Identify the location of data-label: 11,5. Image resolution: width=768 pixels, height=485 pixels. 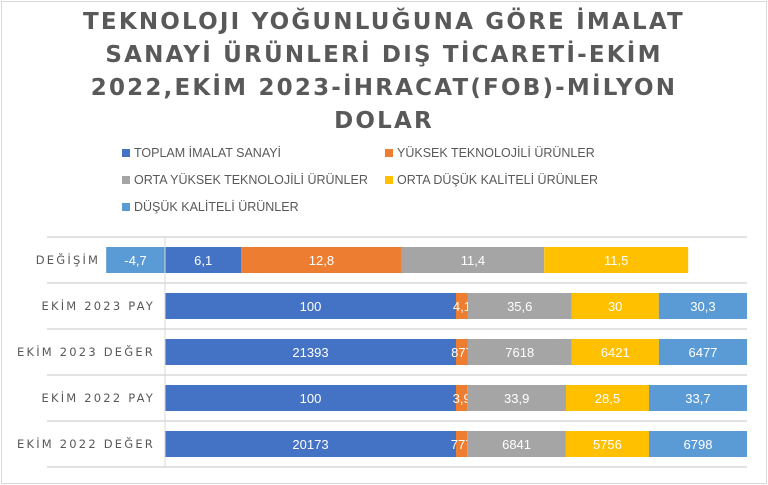
(616, 260).